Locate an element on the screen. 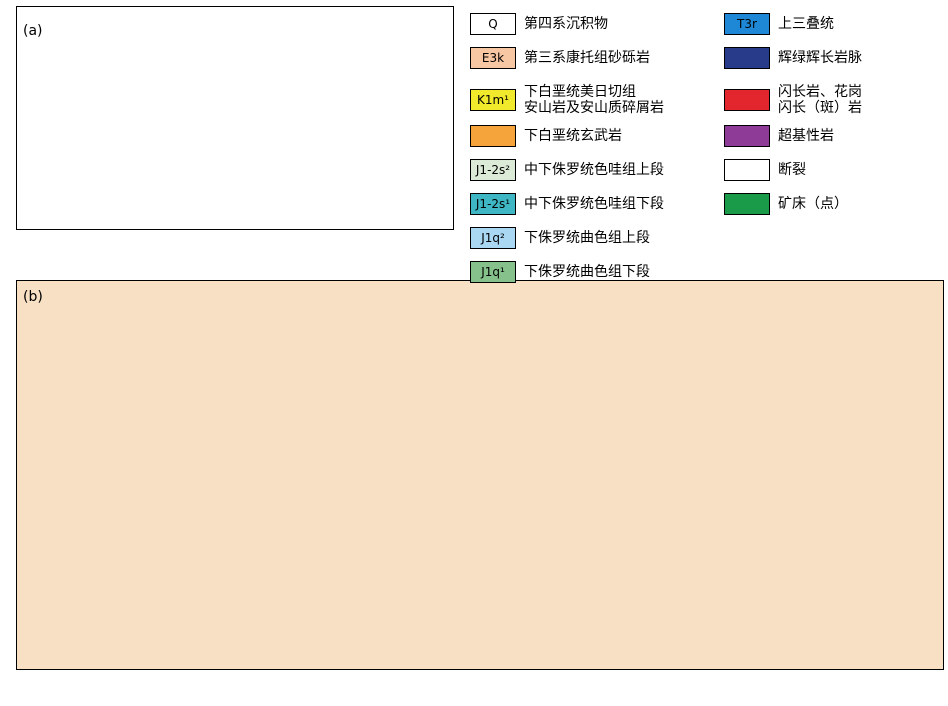 The image size is (948, 706). legend-label: 超基性岩 is located at coordinates (806, 136).